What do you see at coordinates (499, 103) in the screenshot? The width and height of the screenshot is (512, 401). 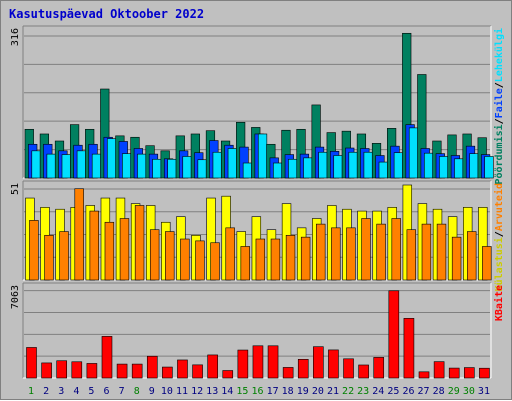 I see `legend-entry: Faile` at bounding box center [499, 103].